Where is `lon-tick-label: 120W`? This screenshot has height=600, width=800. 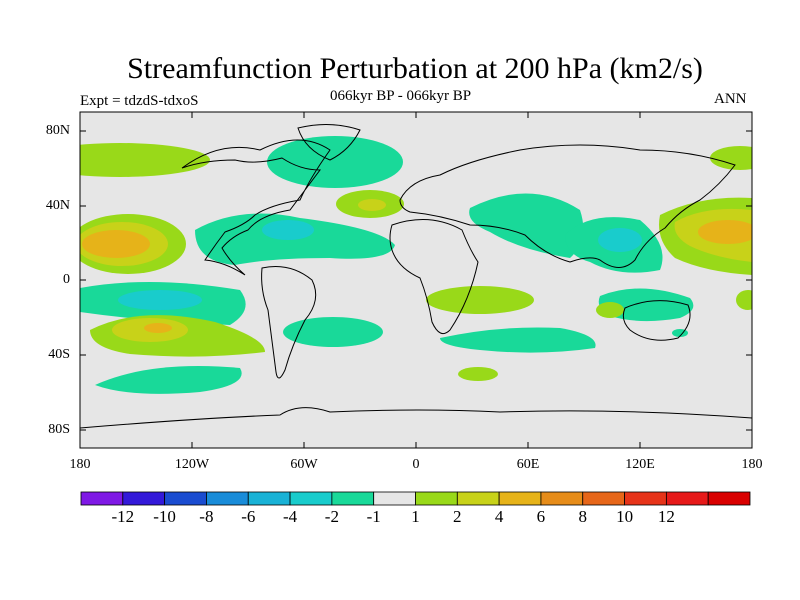 lon-tick-label: 120W is located at coordinates (192, 464).